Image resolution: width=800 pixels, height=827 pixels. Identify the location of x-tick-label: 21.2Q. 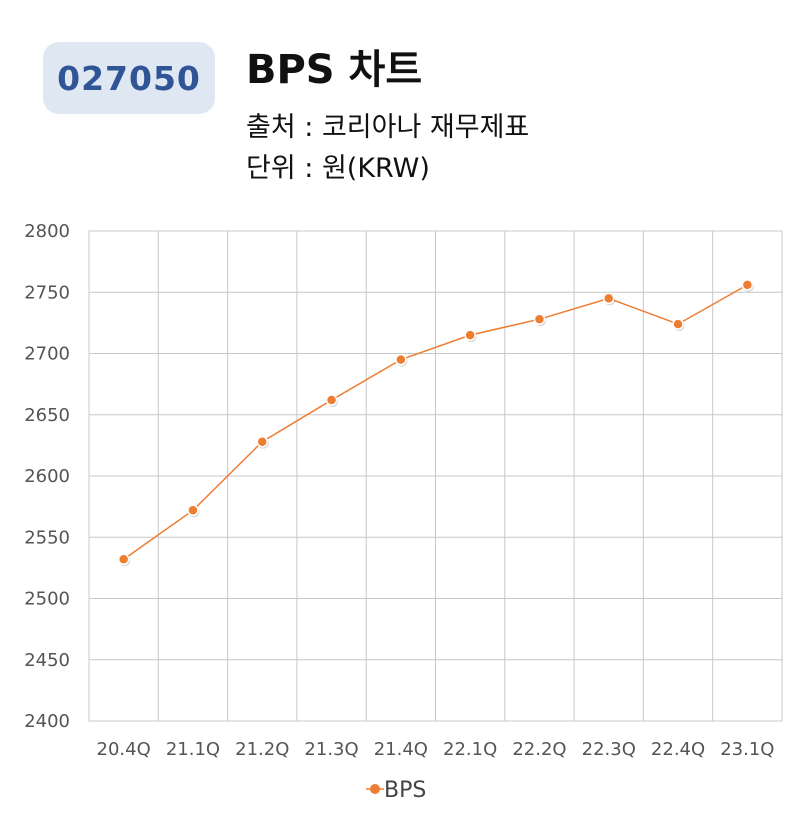
(262, 749).